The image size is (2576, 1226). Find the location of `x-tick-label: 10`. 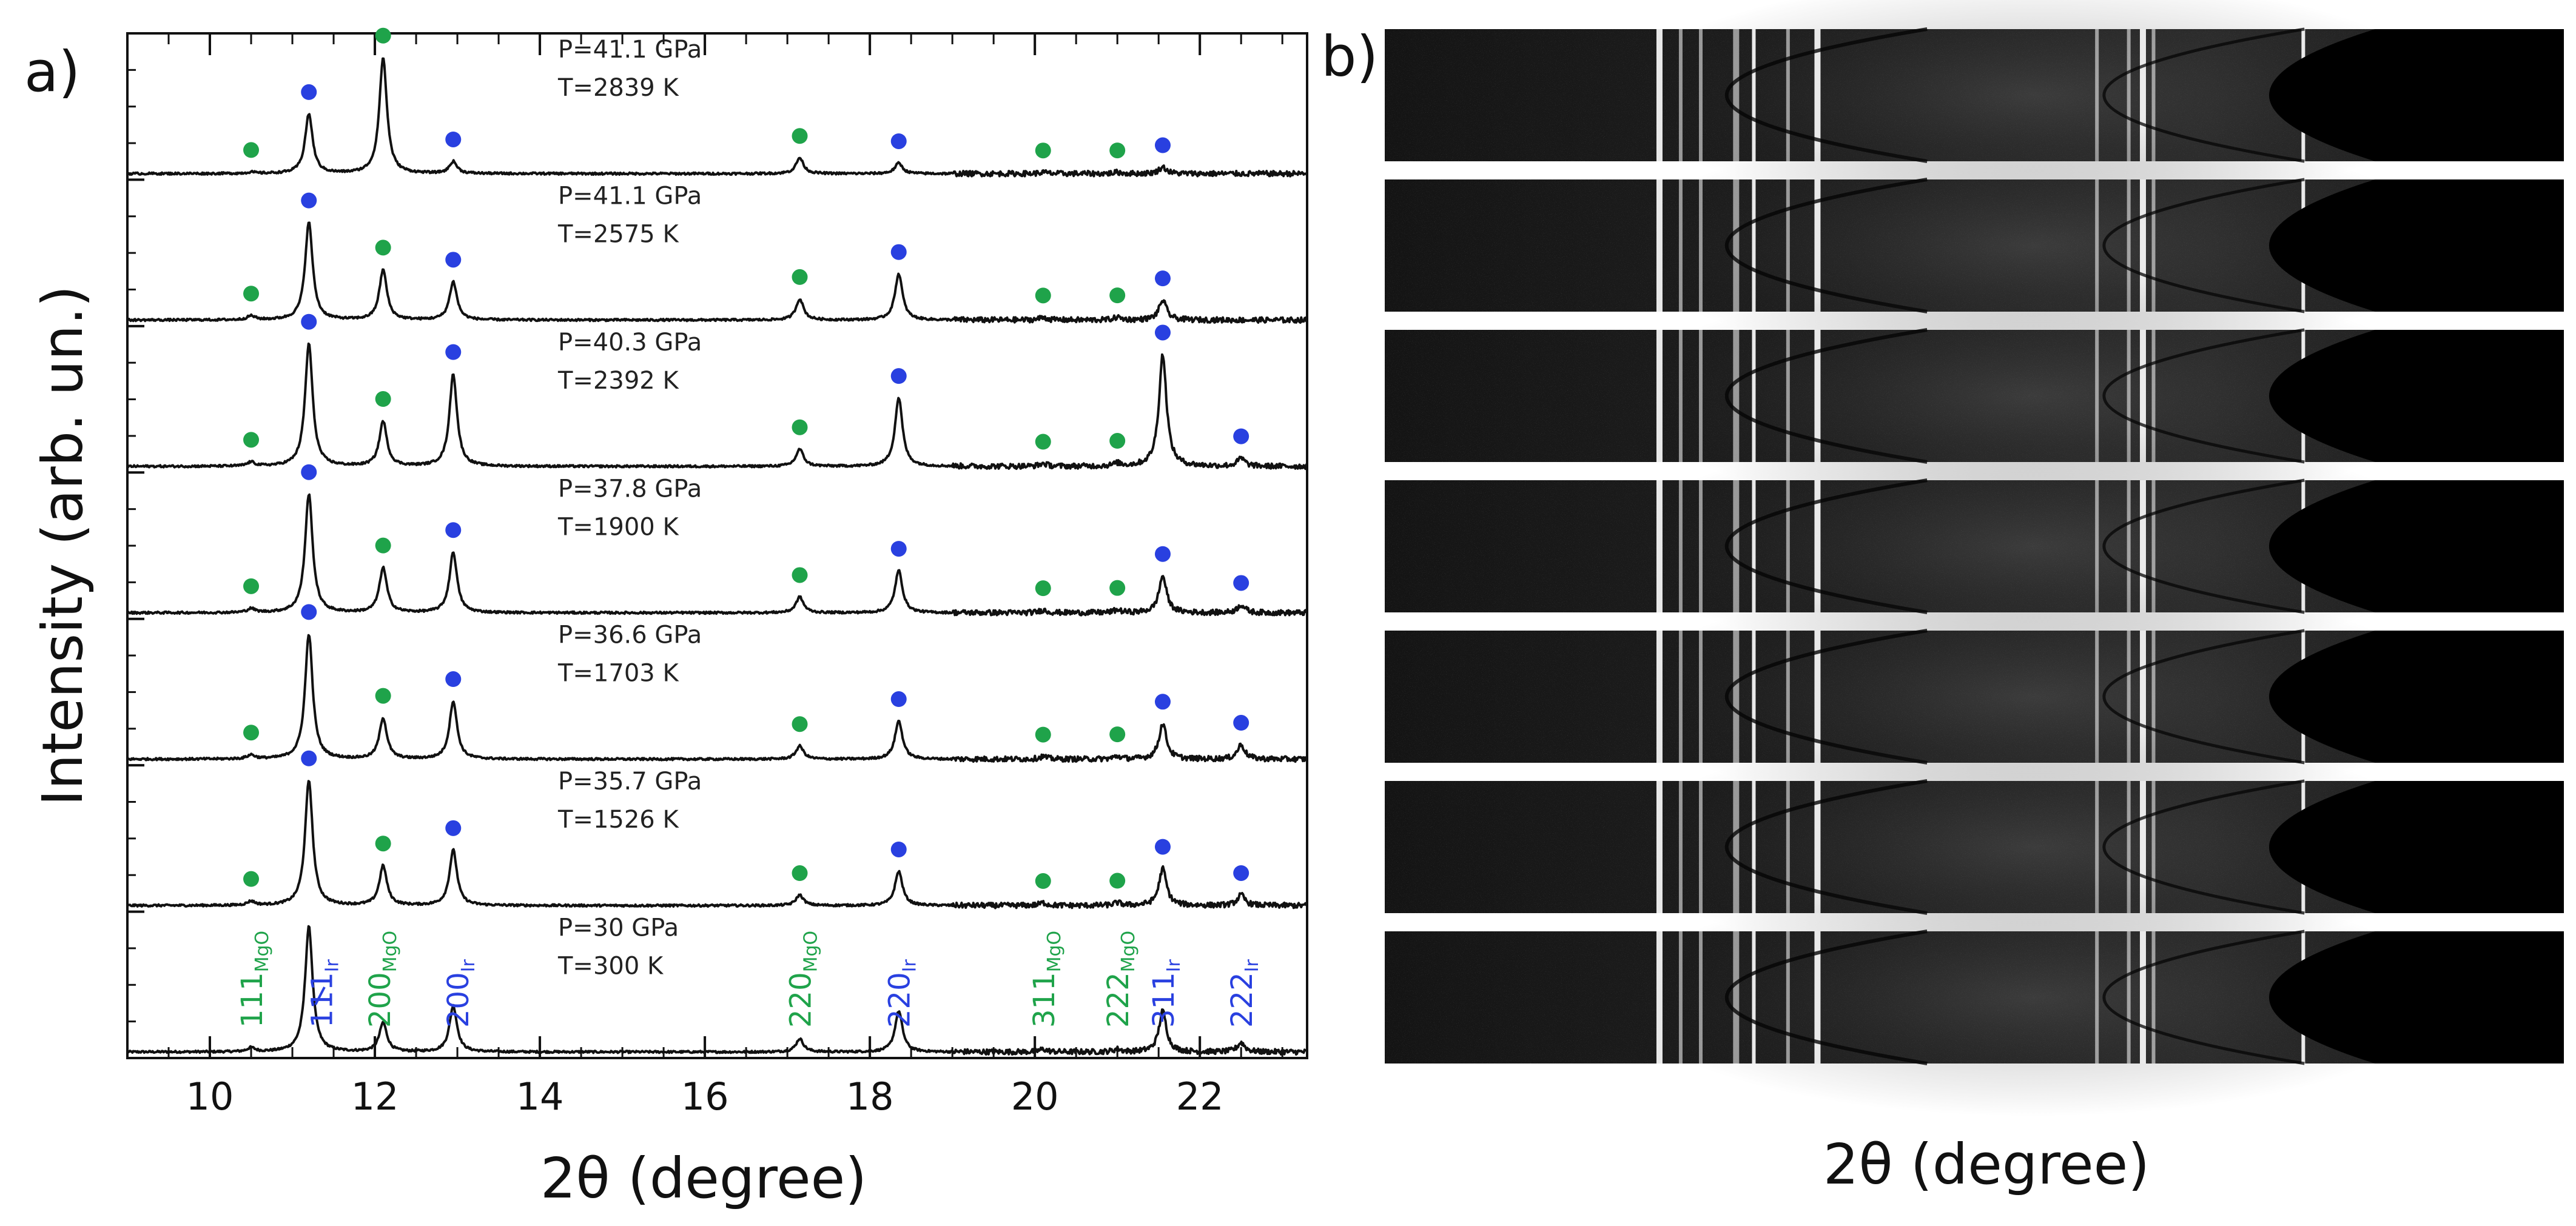

x-tick-label: 10 is located at coordinates (210, 1096).